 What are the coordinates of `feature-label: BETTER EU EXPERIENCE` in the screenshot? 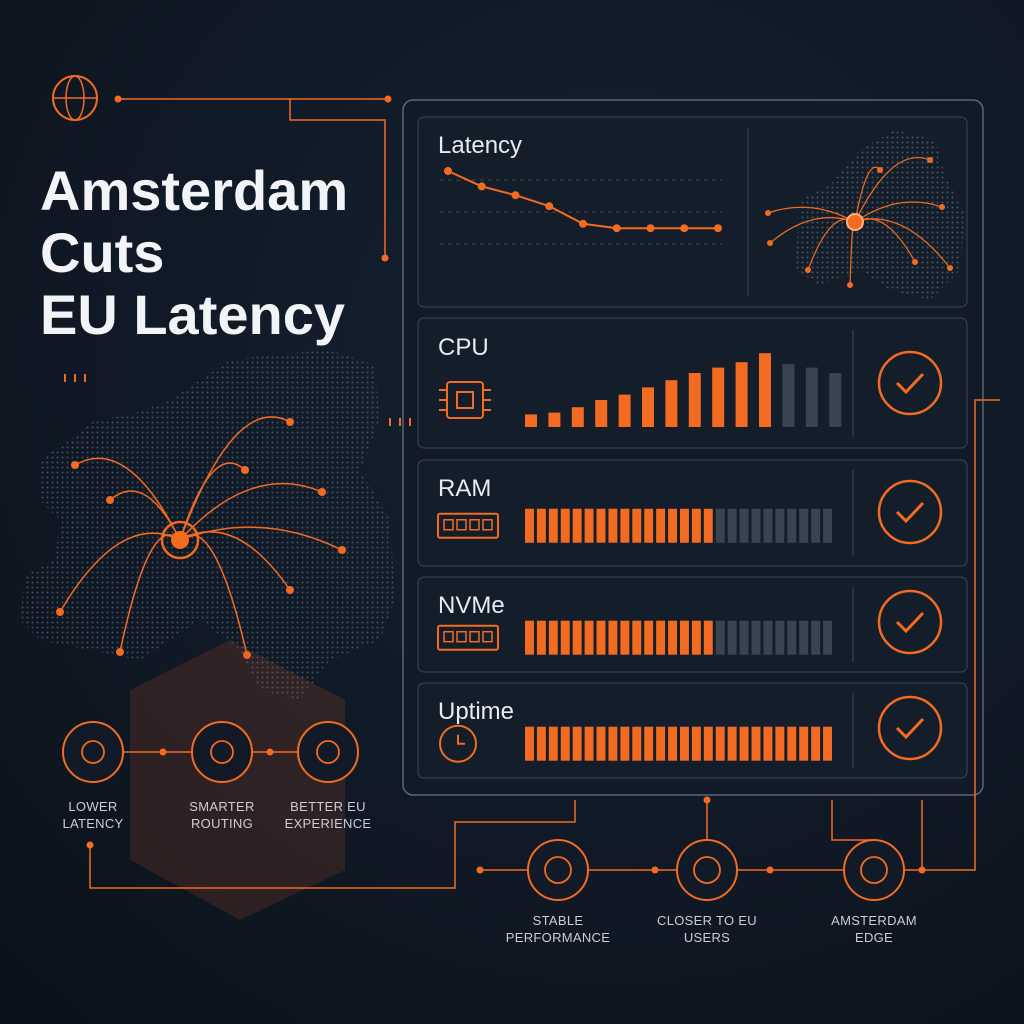 It's located at (328, 815).